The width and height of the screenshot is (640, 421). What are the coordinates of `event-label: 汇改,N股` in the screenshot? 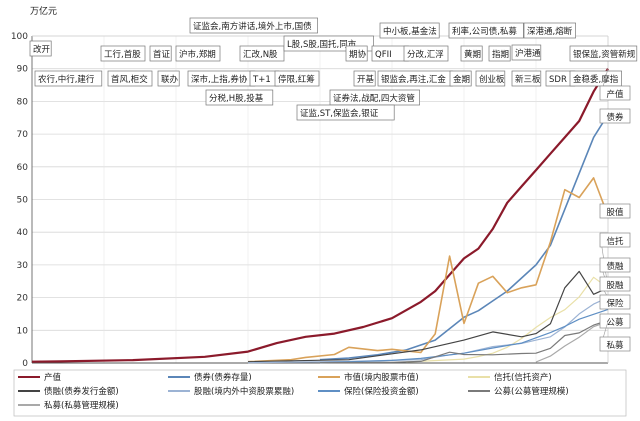 It's located at (260, 54).